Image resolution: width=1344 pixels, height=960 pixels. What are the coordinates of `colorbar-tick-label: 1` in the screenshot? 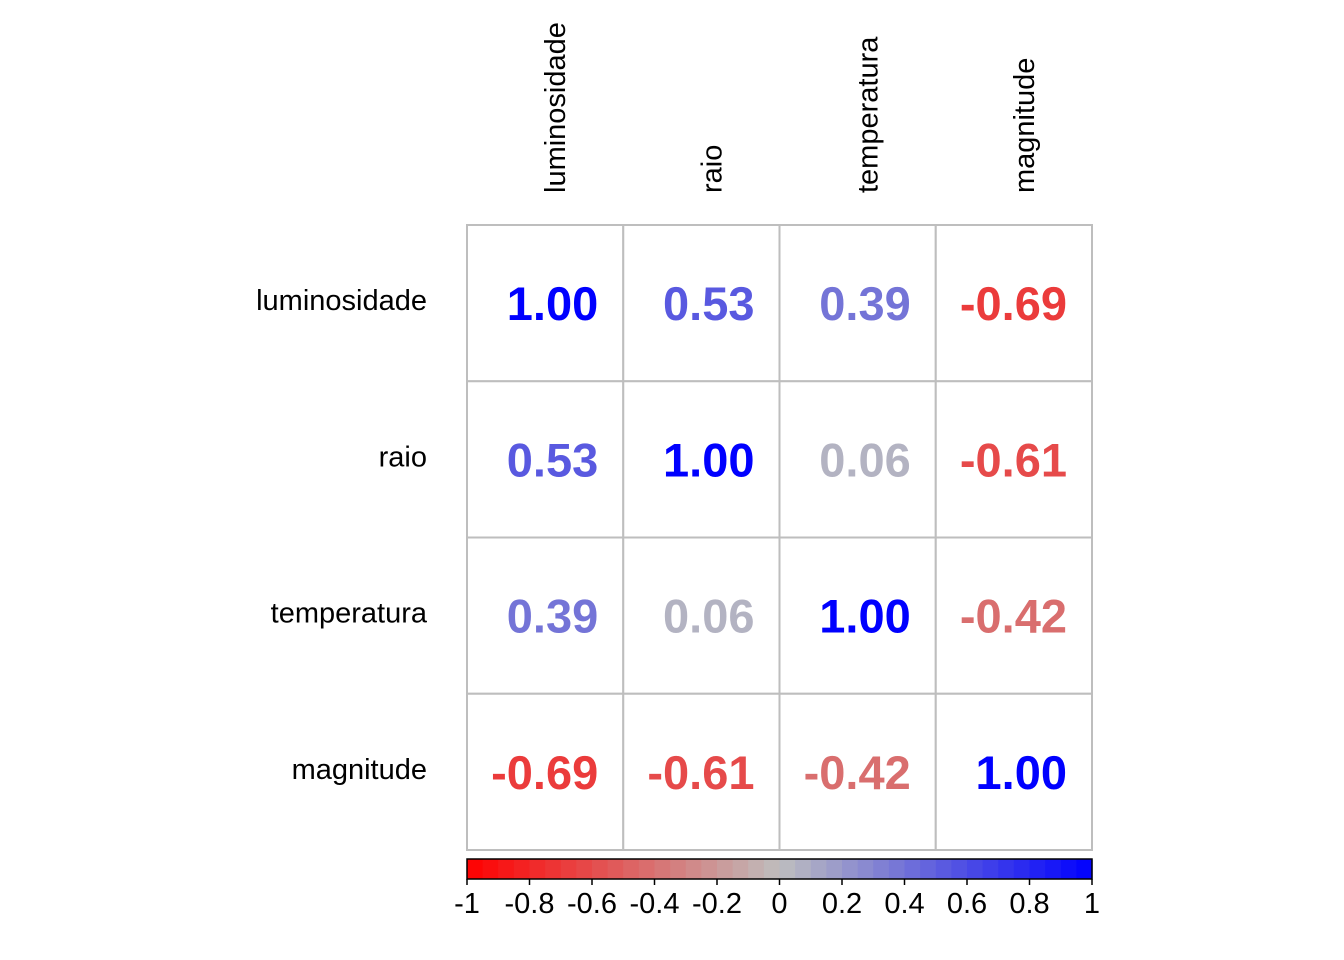 It's located at (1092, 904).